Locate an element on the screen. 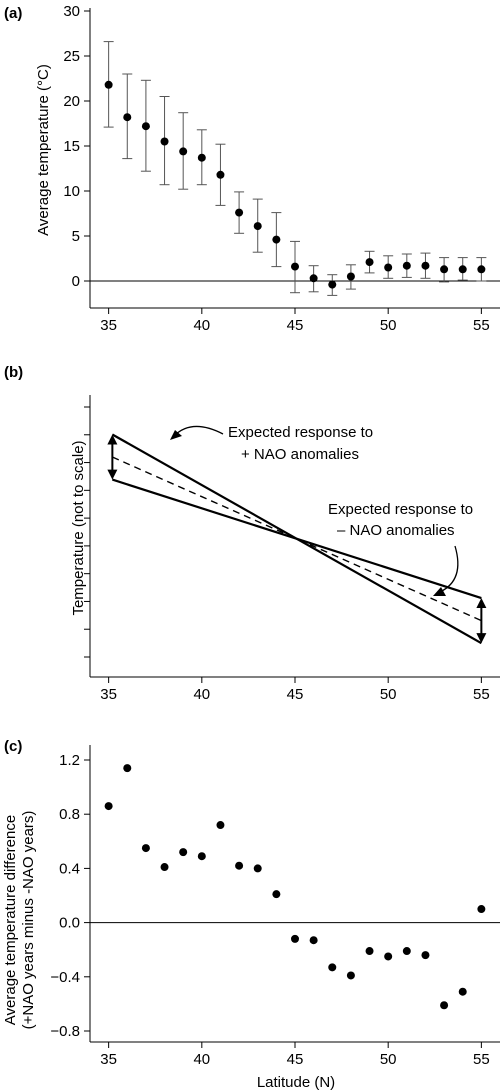  panel-a-x-tick-label: 55 is located at coordinates (481, 325).